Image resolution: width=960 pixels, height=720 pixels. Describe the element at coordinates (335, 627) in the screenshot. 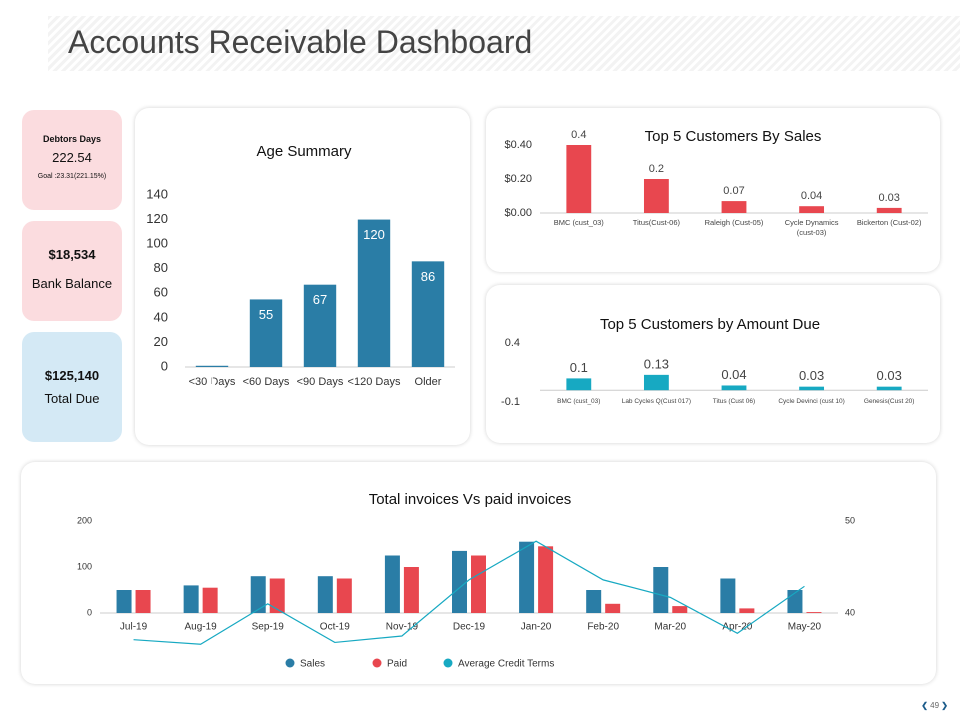

I see `x-tick-label: Oct-19` at that location.